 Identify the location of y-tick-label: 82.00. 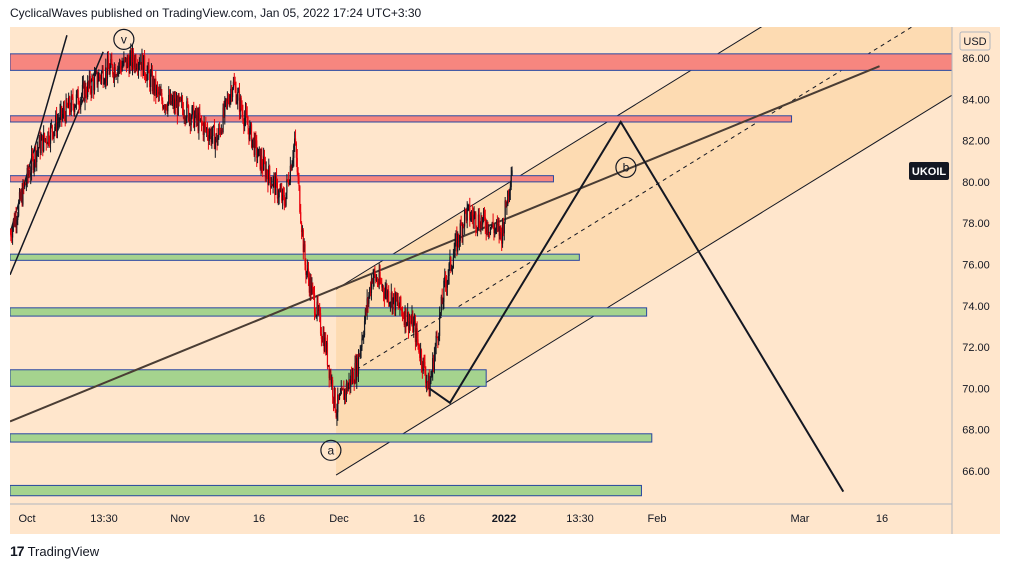
(976, 142).